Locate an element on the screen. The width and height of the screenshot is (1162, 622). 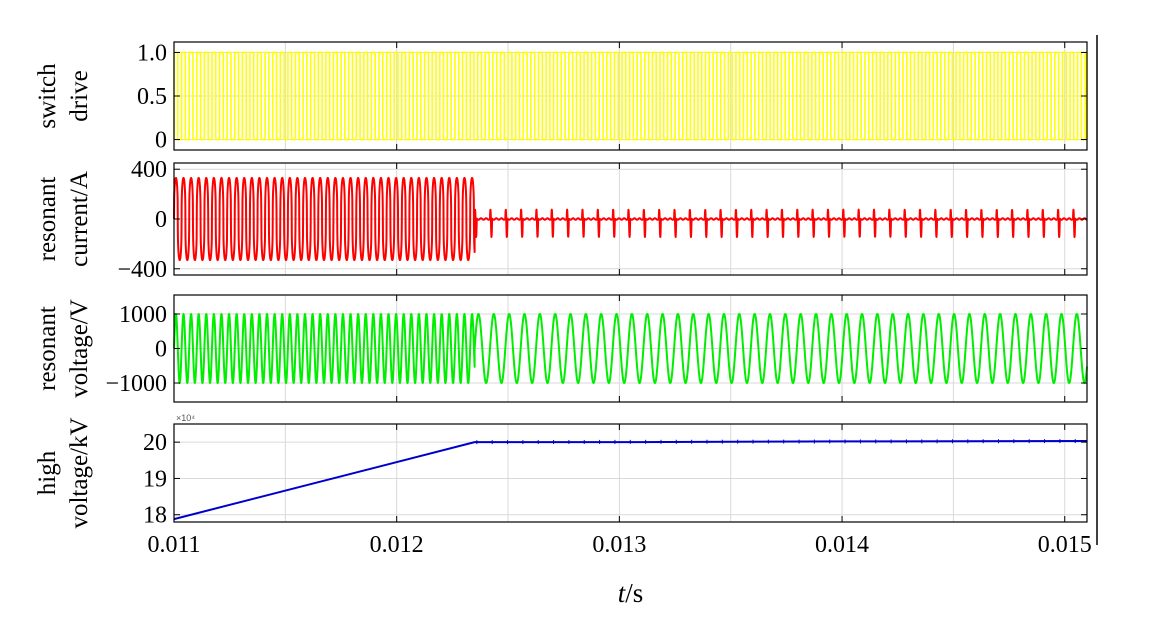
series-ripple is located at coordinates (776, 442).